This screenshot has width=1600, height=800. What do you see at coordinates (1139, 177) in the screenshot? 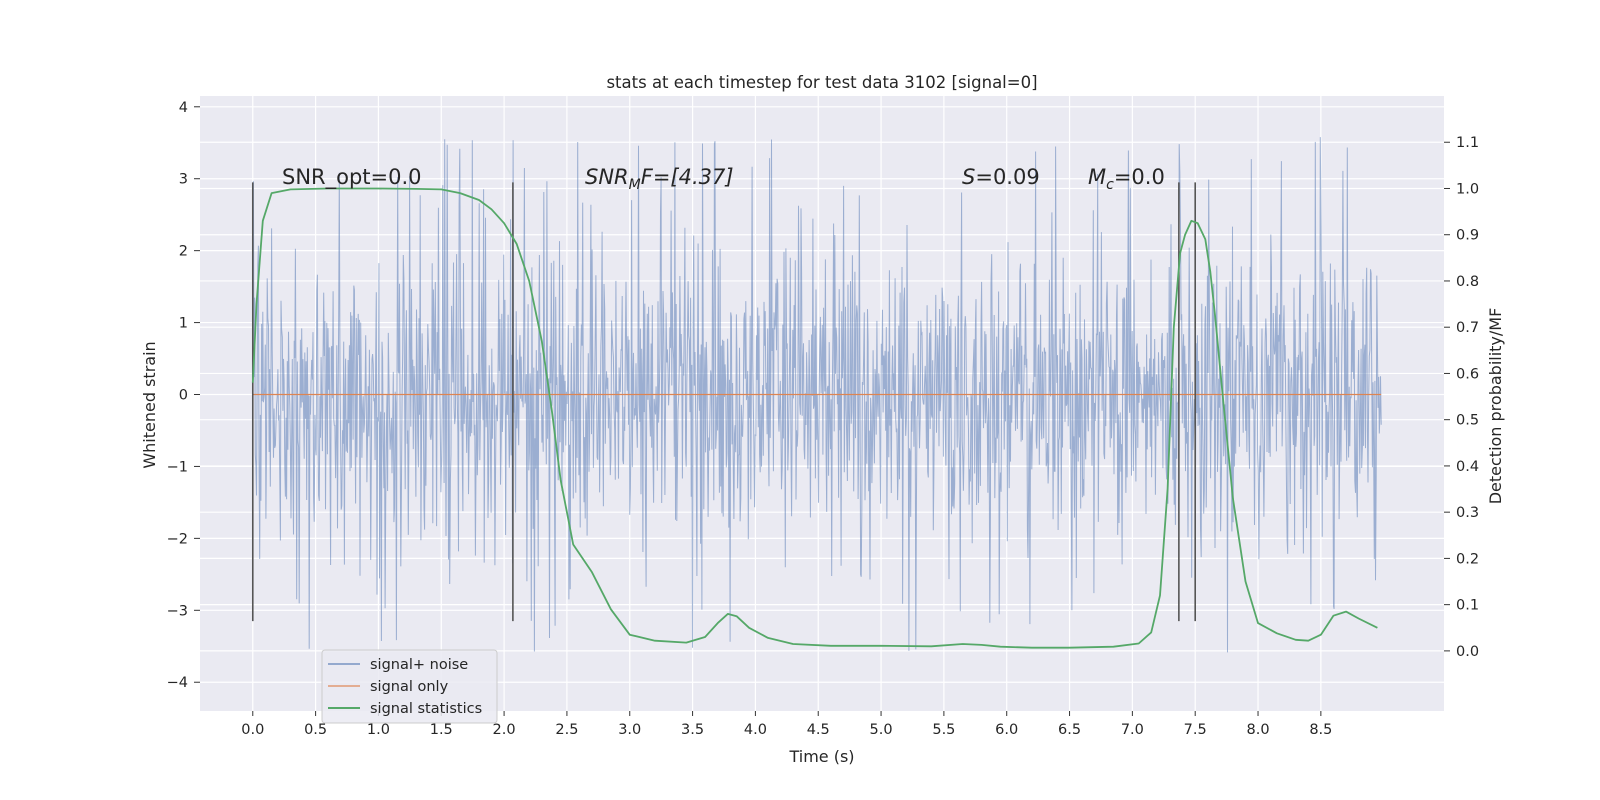
I see `mc-value: =0.0` at bounding box center [1139, 177].